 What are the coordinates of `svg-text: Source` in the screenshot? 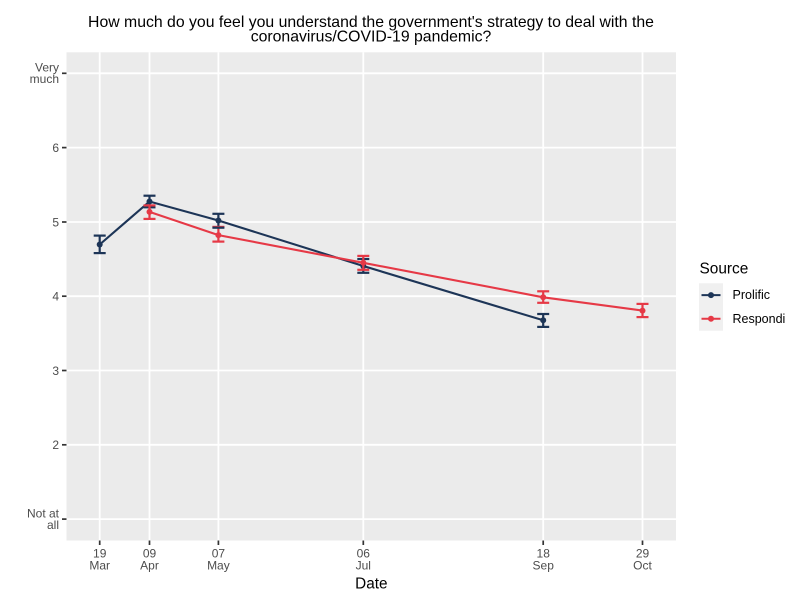 It's located at (724, 268).